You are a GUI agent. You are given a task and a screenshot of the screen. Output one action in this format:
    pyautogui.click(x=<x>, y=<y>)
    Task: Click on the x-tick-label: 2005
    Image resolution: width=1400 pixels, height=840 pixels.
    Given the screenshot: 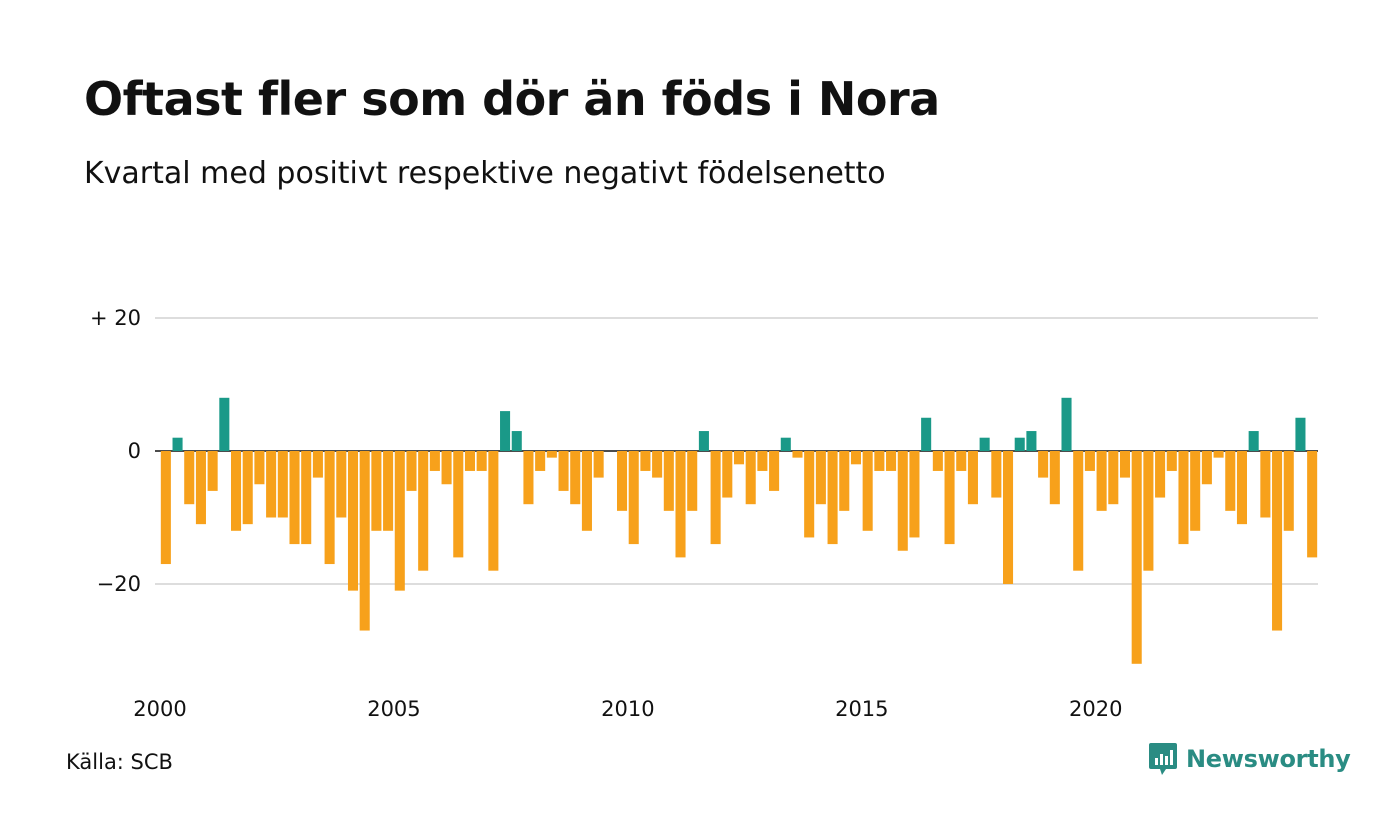 What is the action you would take?
    pyautogui.click(x=393, y=709)
    